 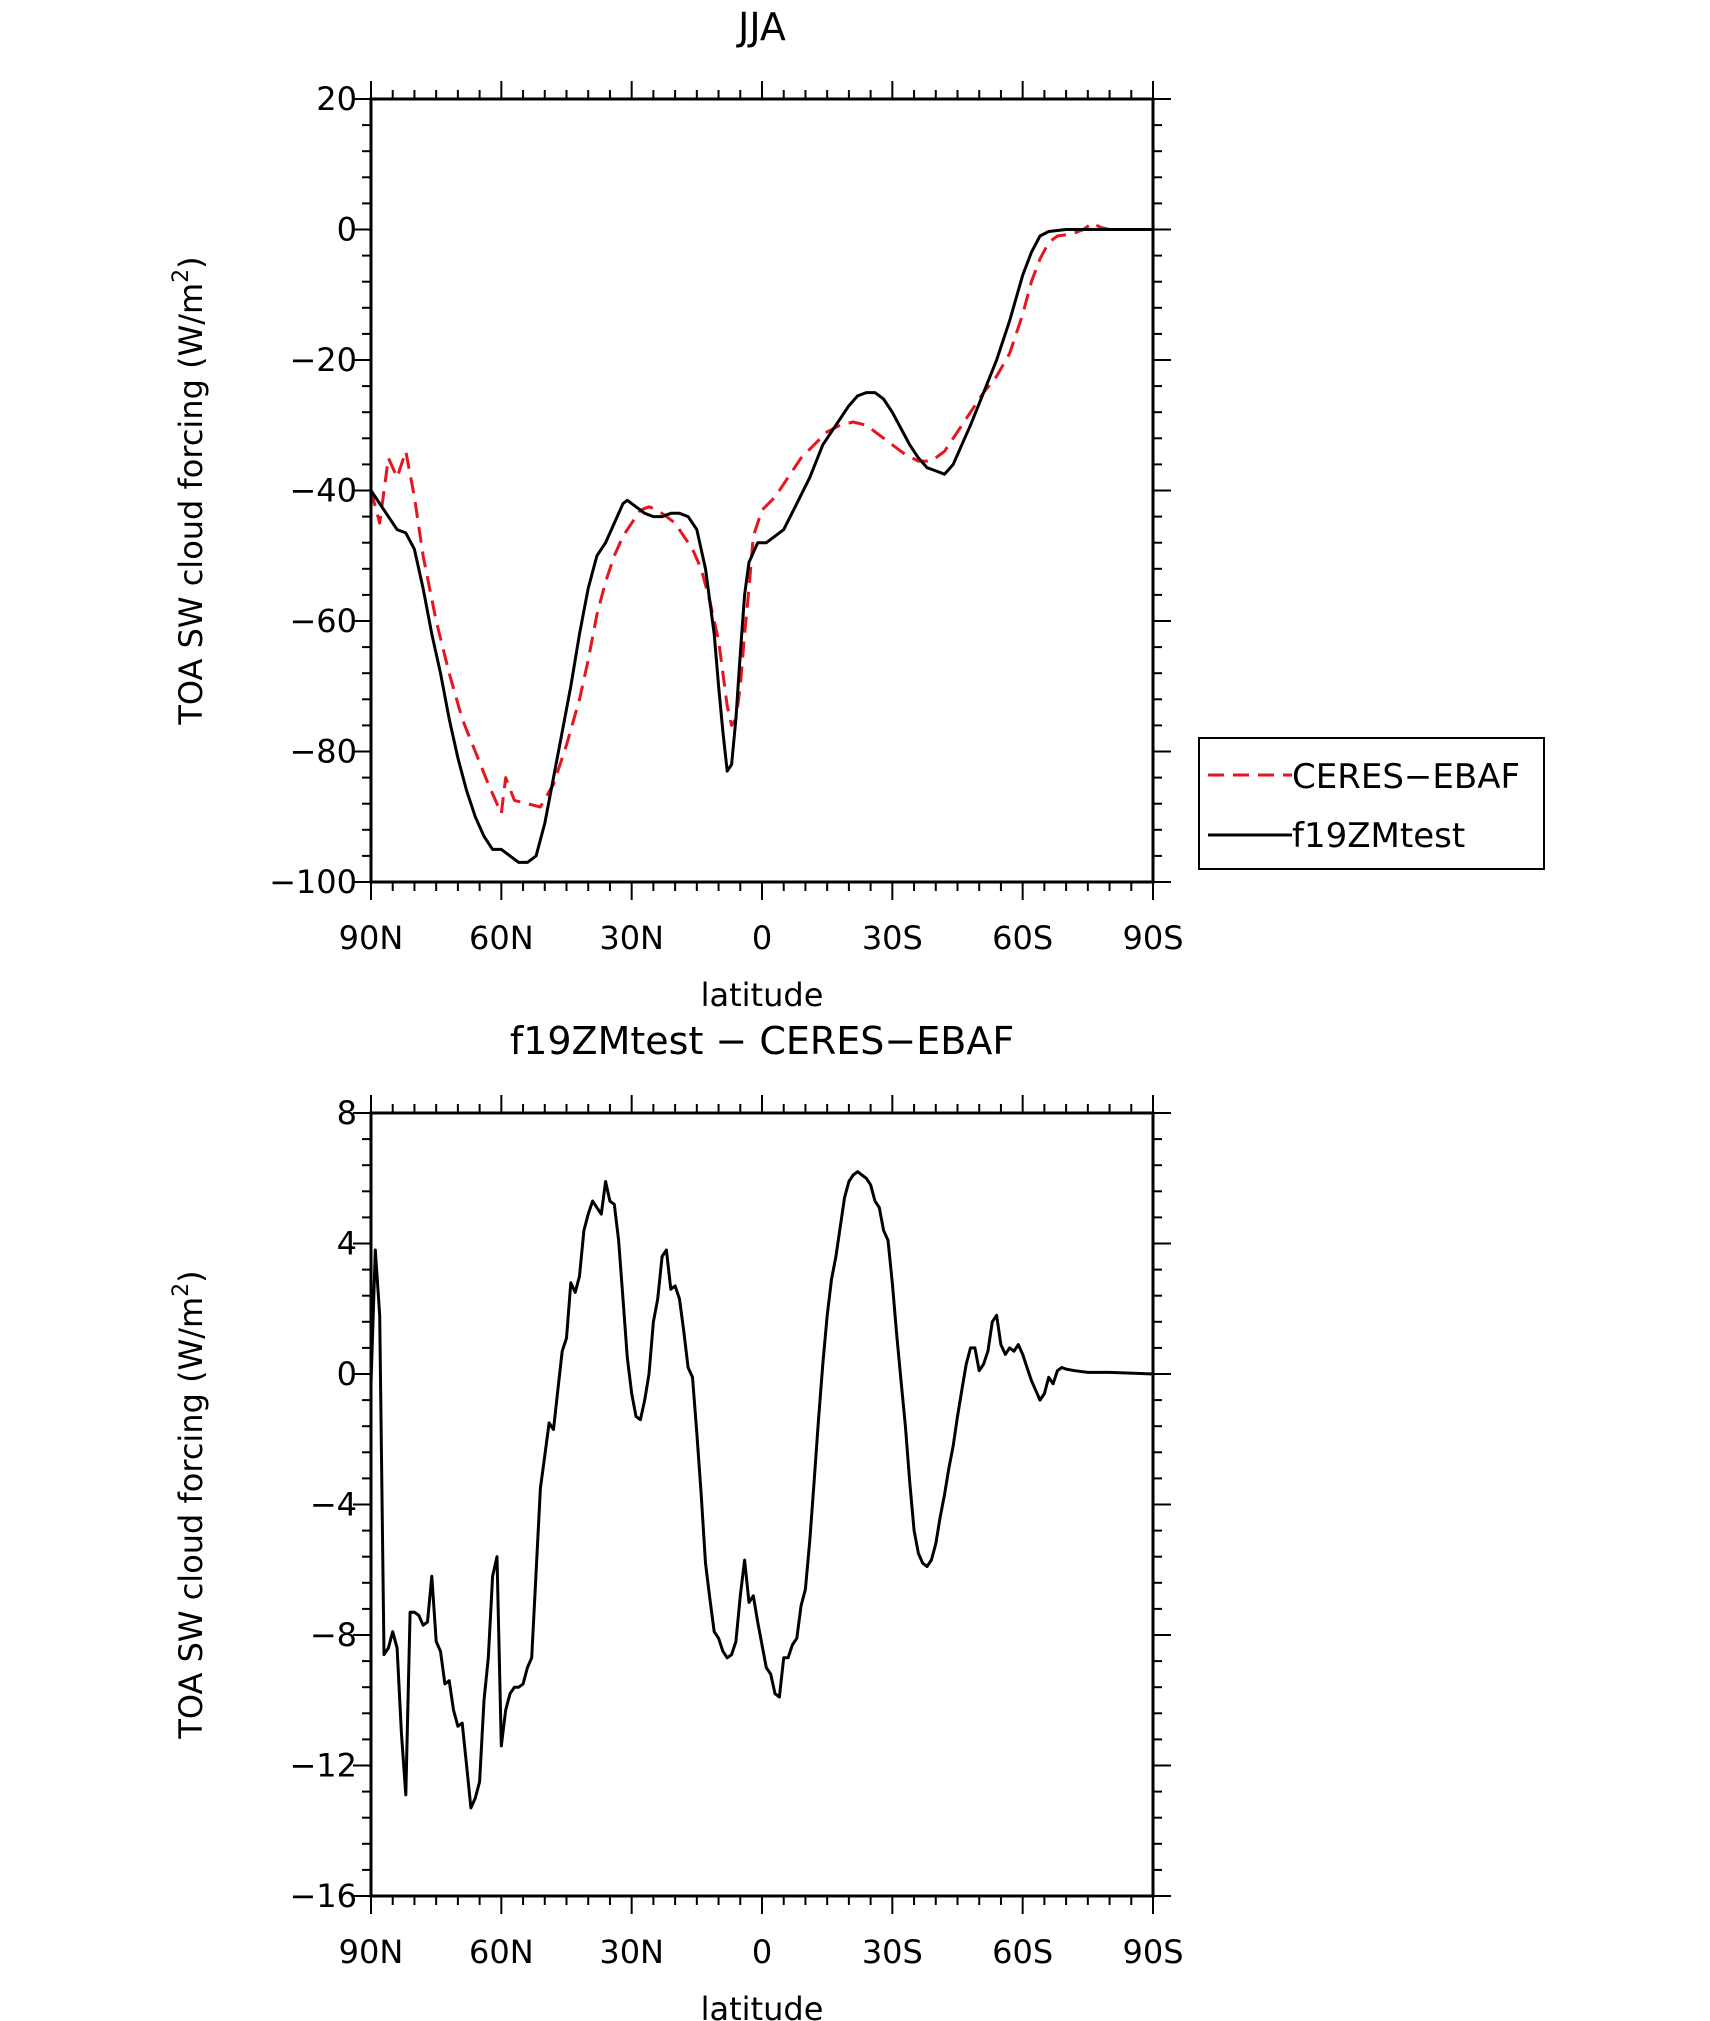 What do you see at coordinates (1406, 777) in the screenshot?
I see `legend-label-ceres: CERES−EBAF` at bounding box center [1406, 777].